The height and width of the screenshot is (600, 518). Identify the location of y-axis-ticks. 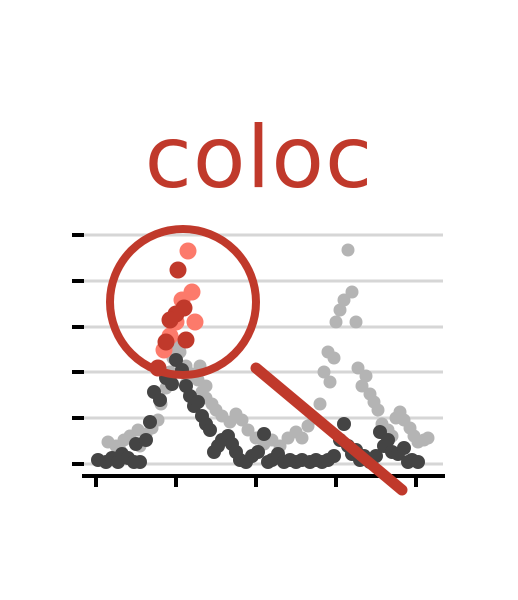
(78, 349).